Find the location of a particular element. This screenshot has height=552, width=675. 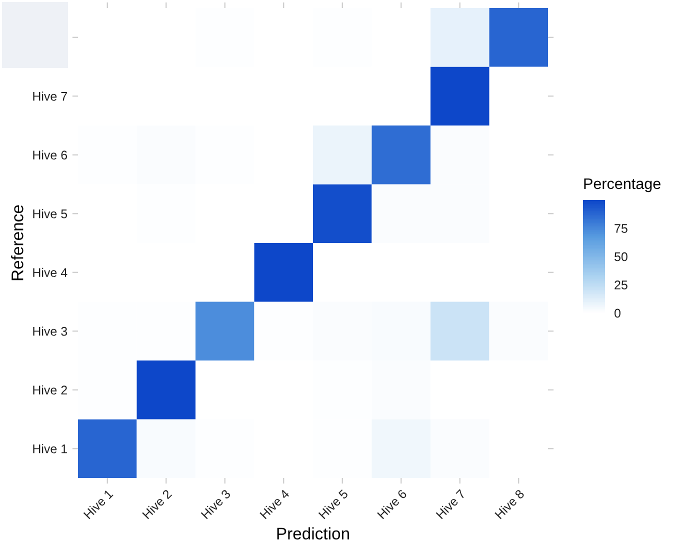

y-tick-label: Hive 1 is located at coordinates (50, 449).